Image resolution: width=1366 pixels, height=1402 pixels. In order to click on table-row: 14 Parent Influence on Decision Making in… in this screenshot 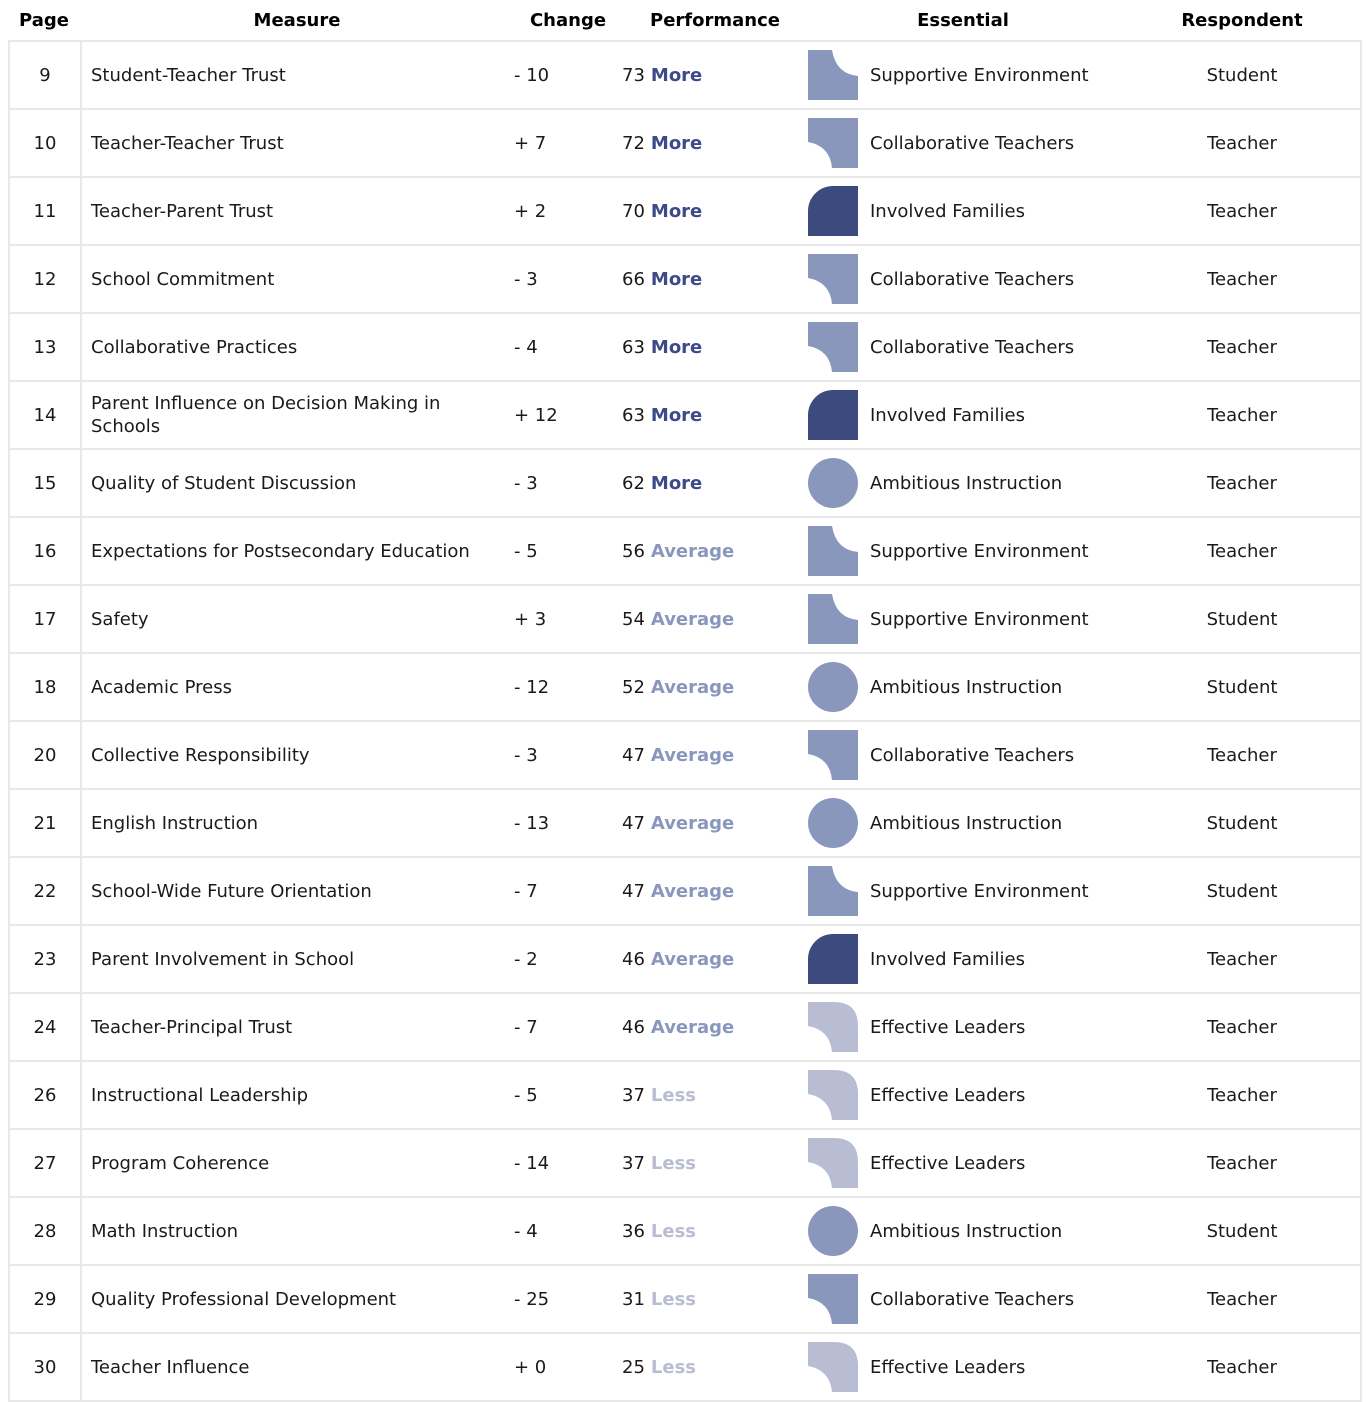, I will do `click(685, 416)`.